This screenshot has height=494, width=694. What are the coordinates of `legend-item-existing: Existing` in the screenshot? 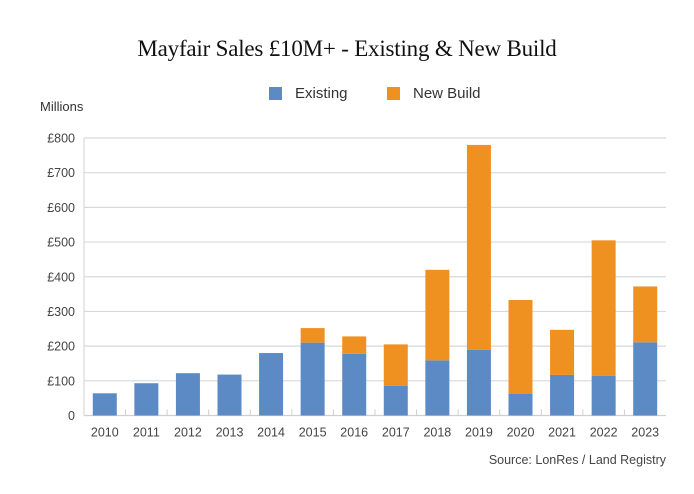 It's located at (308, 93).